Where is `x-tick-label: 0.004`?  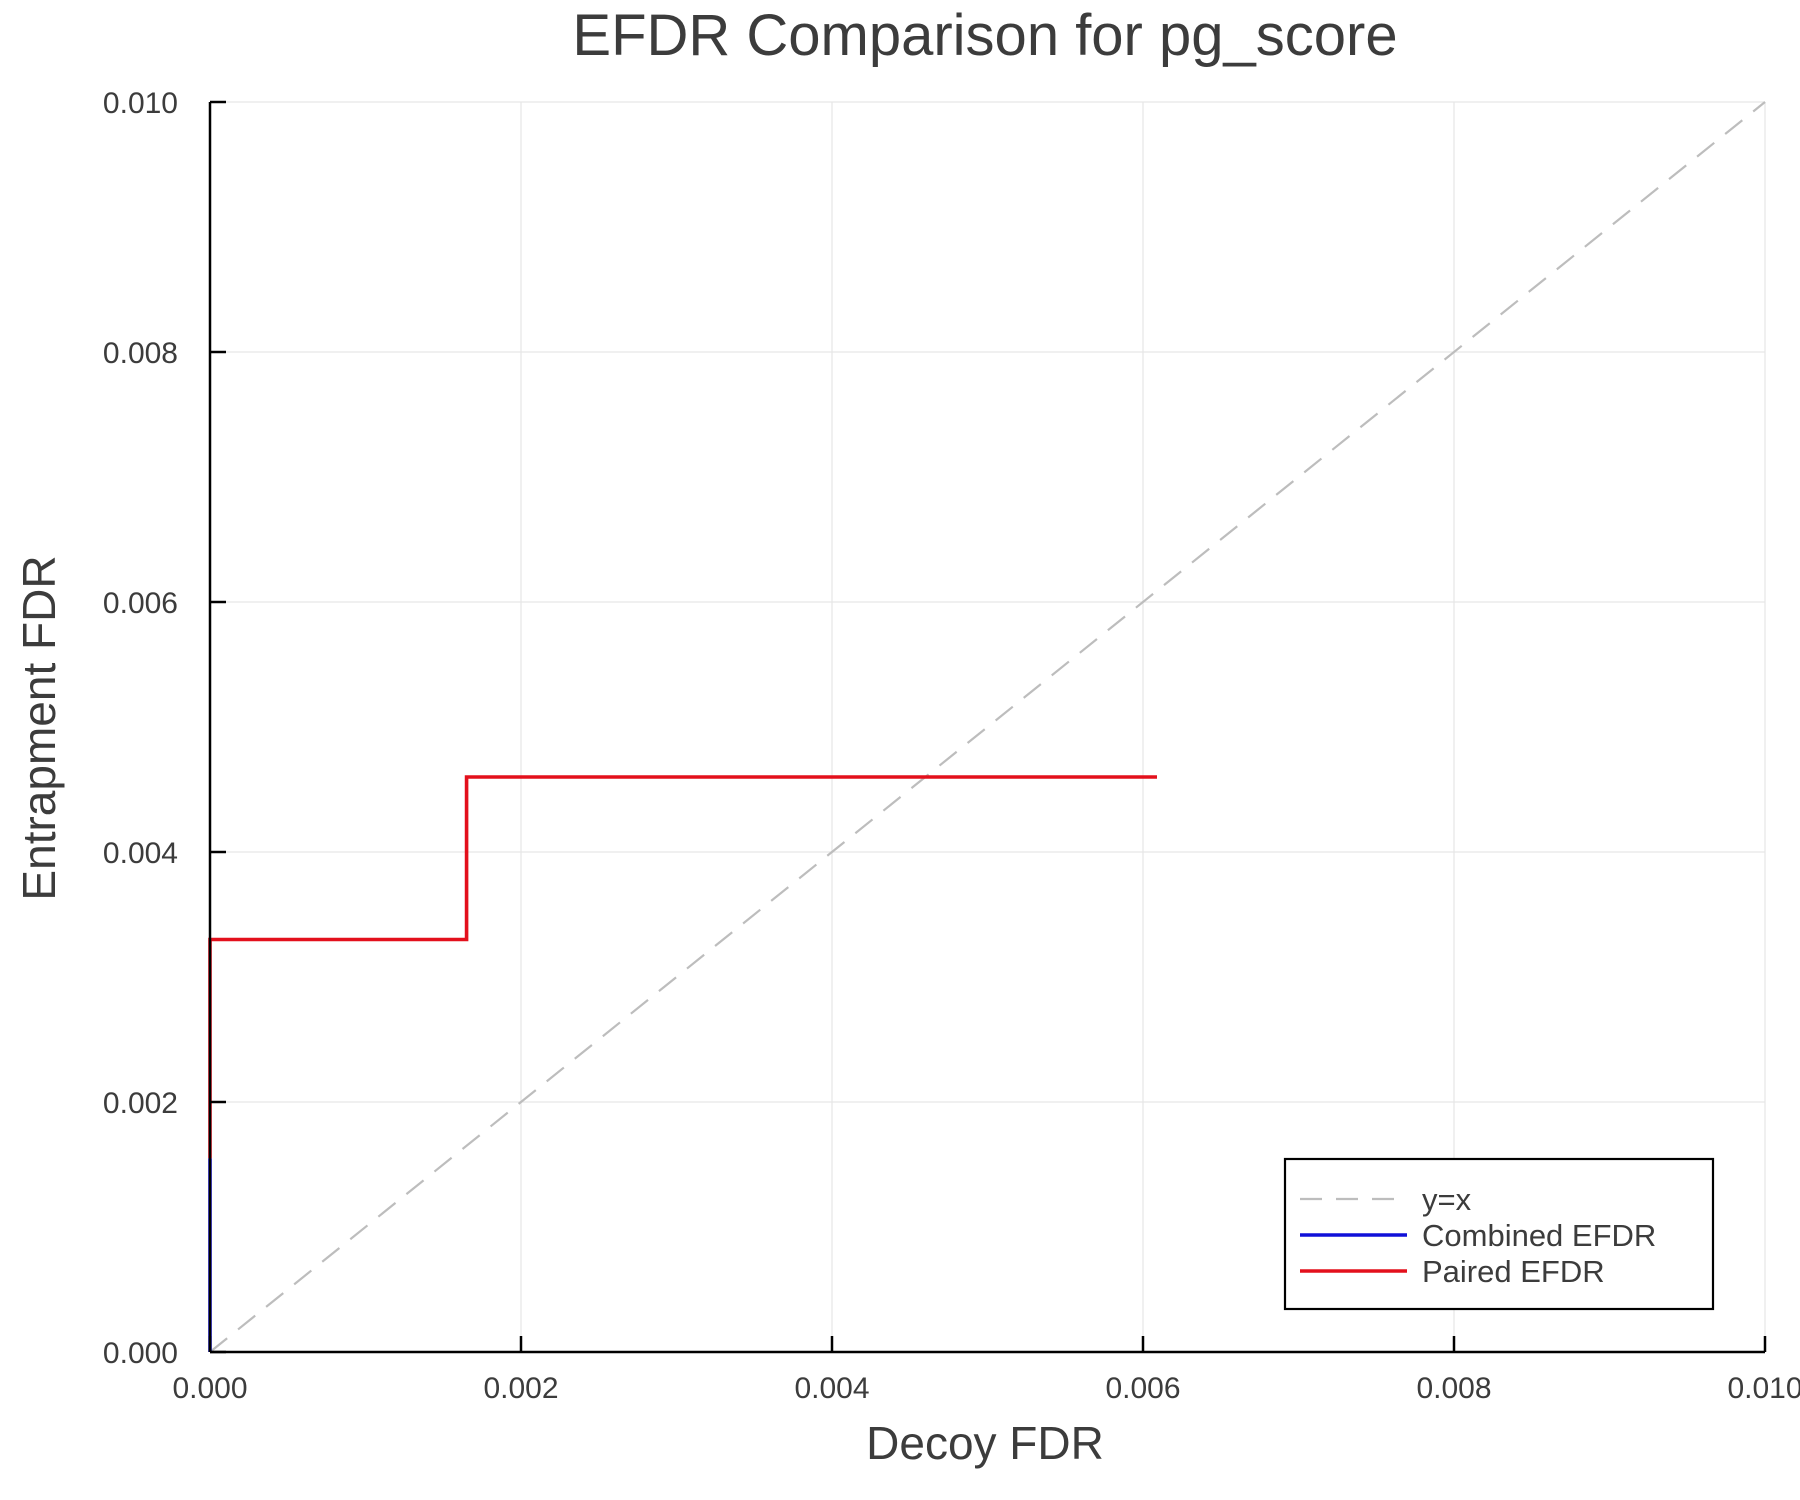 x-tick-label: 0.004 is located at coordinates (831, 1388).